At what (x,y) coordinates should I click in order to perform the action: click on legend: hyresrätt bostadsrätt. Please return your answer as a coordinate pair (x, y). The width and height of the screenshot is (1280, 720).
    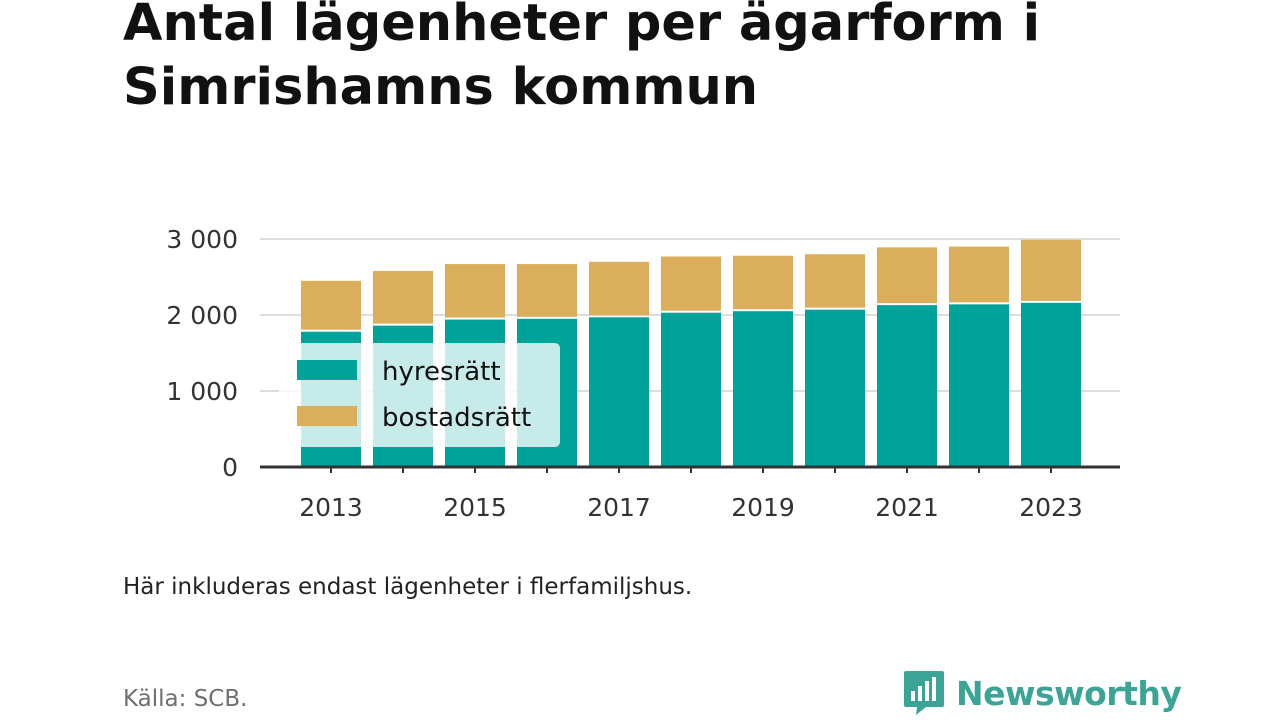
    Looking at the image, I should click on (419, 395).